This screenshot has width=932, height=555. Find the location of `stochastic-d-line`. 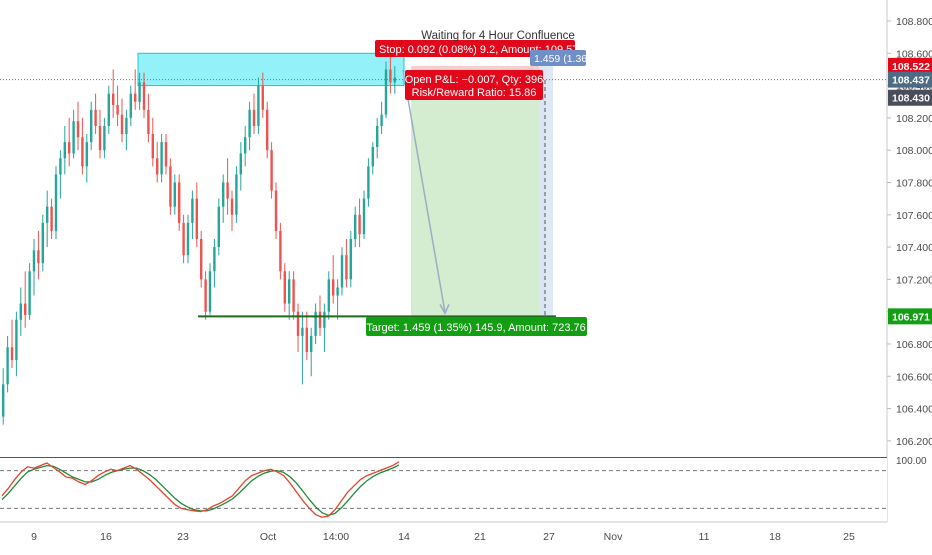

stochastic-d-line is located at coordinates (200, 490).